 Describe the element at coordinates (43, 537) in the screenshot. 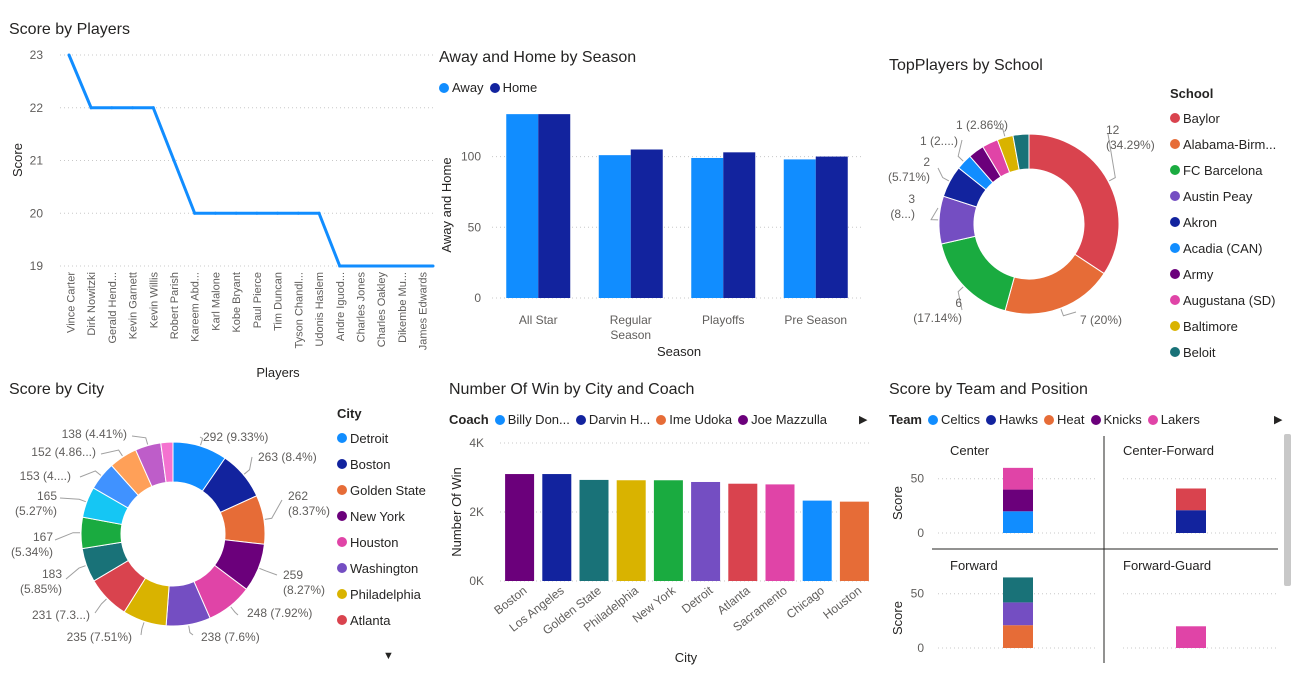

I see `data-label: 167` at that location.